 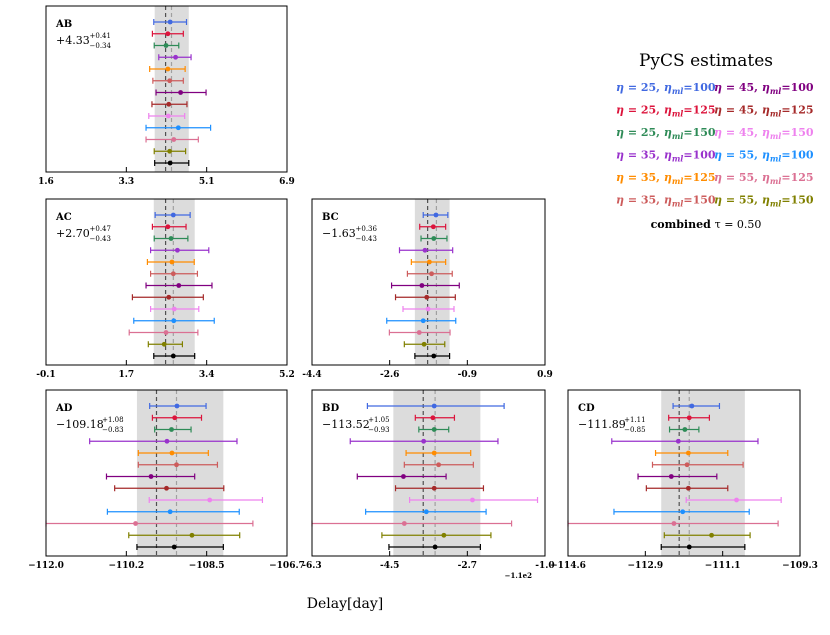 I want to click on panel-bc-frame, so click(x=428, y=282).